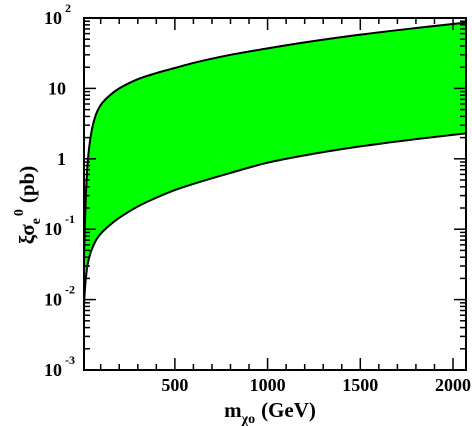  Describe the element at coordinates (61, 159) in the screenshot. I see `y-tick-label: 1` at that location.